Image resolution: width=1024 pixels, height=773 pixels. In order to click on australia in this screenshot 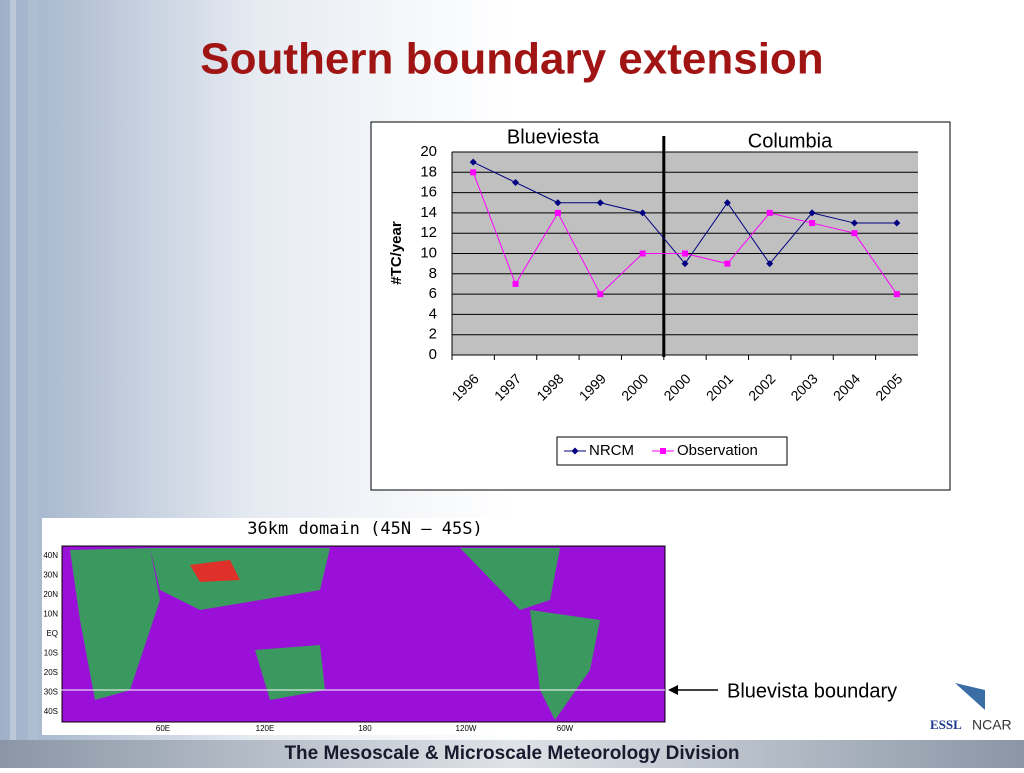, I will do `click(290, 672)`.